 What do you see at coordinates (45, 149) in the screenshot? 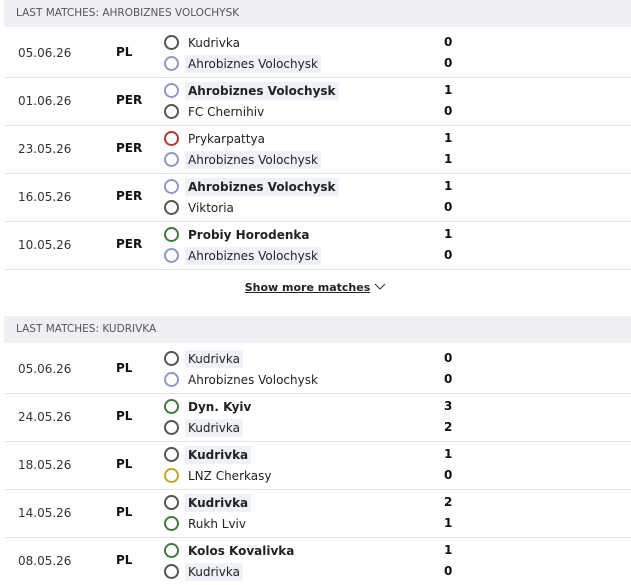
I see `match-date: 23.05.26` at bounding box center [45, 149].